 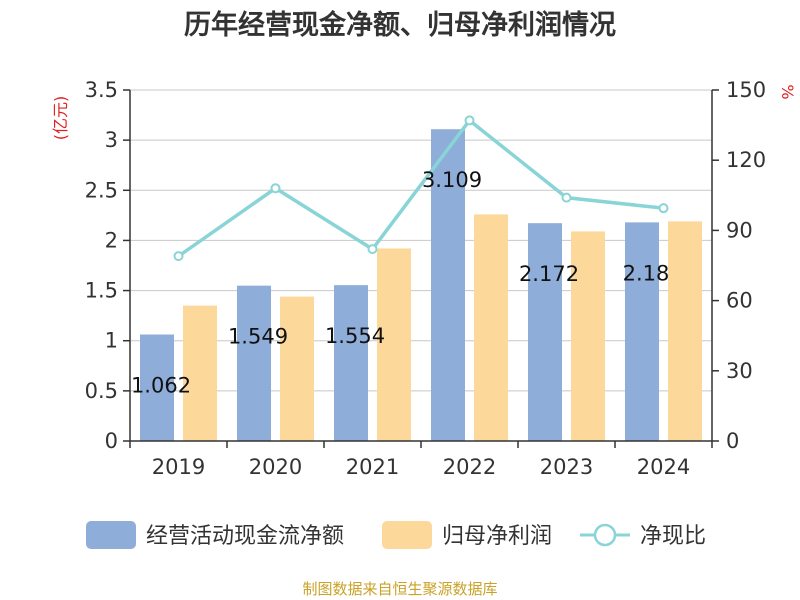 I want to click on data-label: 2.18, so click(x=646, y=273).